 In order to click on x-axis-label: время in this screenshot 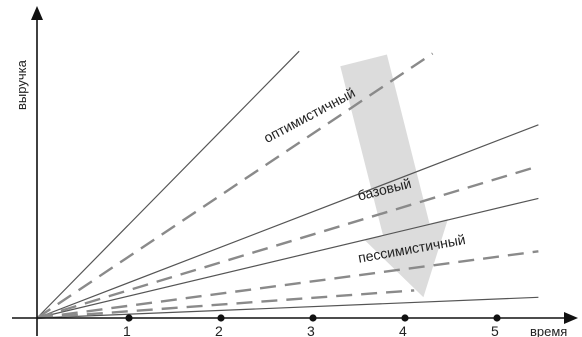, I will do `click(548, 330)`.